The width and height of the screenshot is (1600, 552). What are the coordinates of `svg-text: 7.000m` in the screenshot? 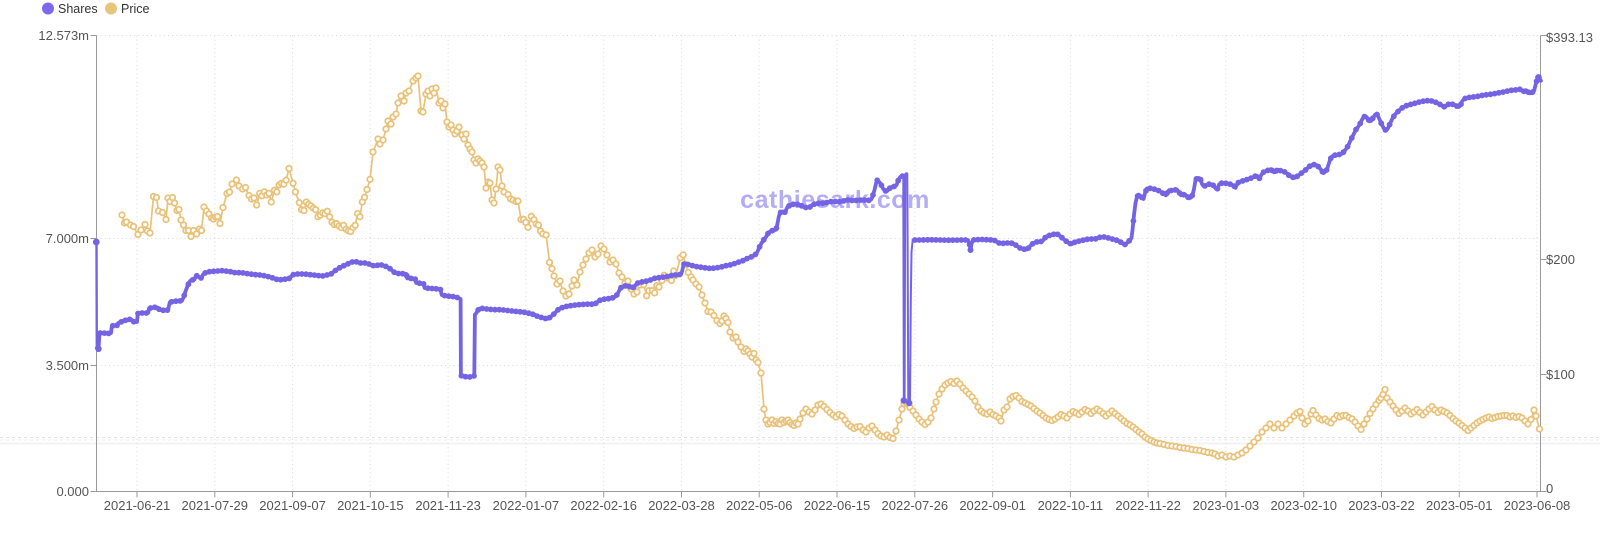 It's located at (67, 238).